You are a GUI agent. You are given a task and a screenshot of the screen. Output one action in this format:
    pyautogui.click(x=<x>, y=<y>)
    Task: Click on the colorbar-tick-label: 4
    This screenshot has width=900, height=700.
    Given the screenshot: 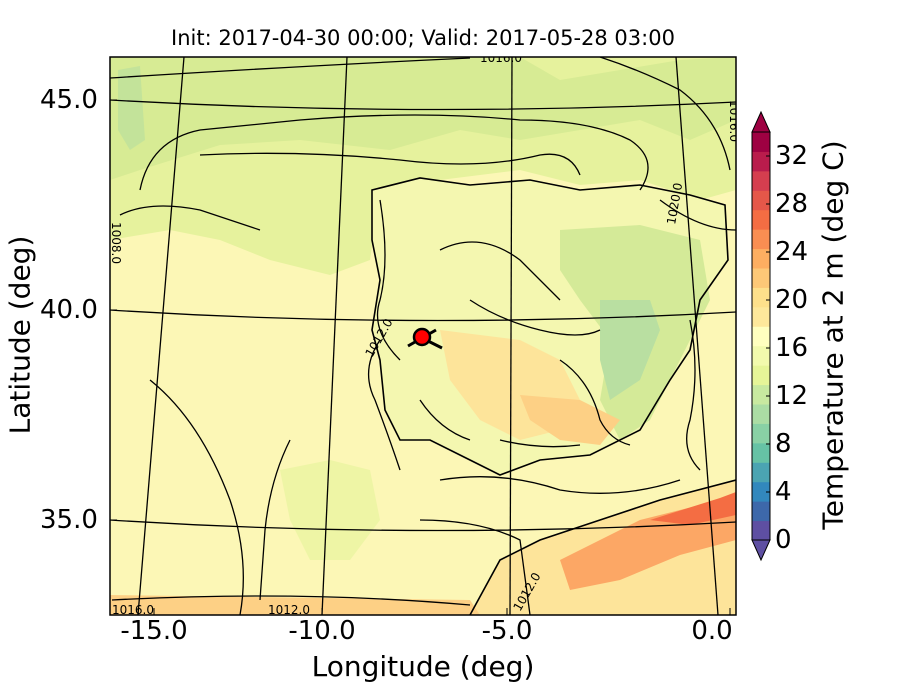 What is the action you would take?
    pyautogui.click(x=783, y=492)
    